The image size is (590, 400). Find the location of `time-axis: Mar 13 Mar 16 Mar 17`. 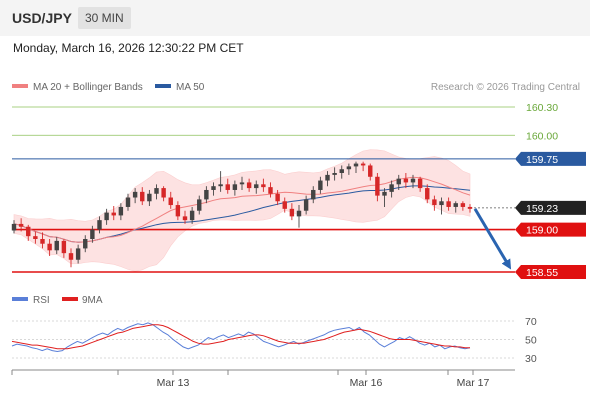

time-axis: Mar 13 Mar 16 Mar 17 is located at coordinates (250, 379).